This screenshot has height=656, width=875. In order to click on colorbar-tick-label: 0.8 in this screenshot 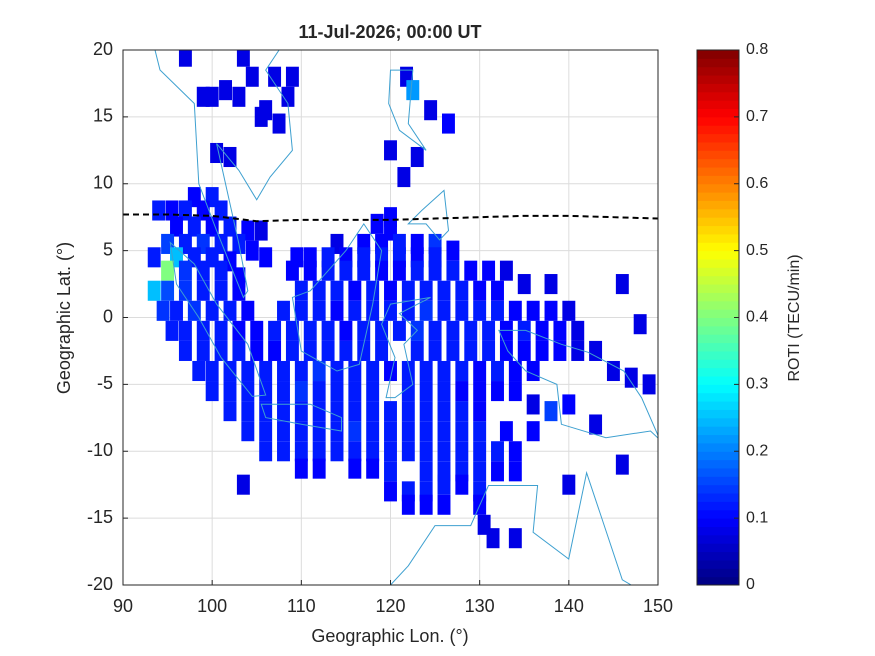, I will do `click(757, 49)`.